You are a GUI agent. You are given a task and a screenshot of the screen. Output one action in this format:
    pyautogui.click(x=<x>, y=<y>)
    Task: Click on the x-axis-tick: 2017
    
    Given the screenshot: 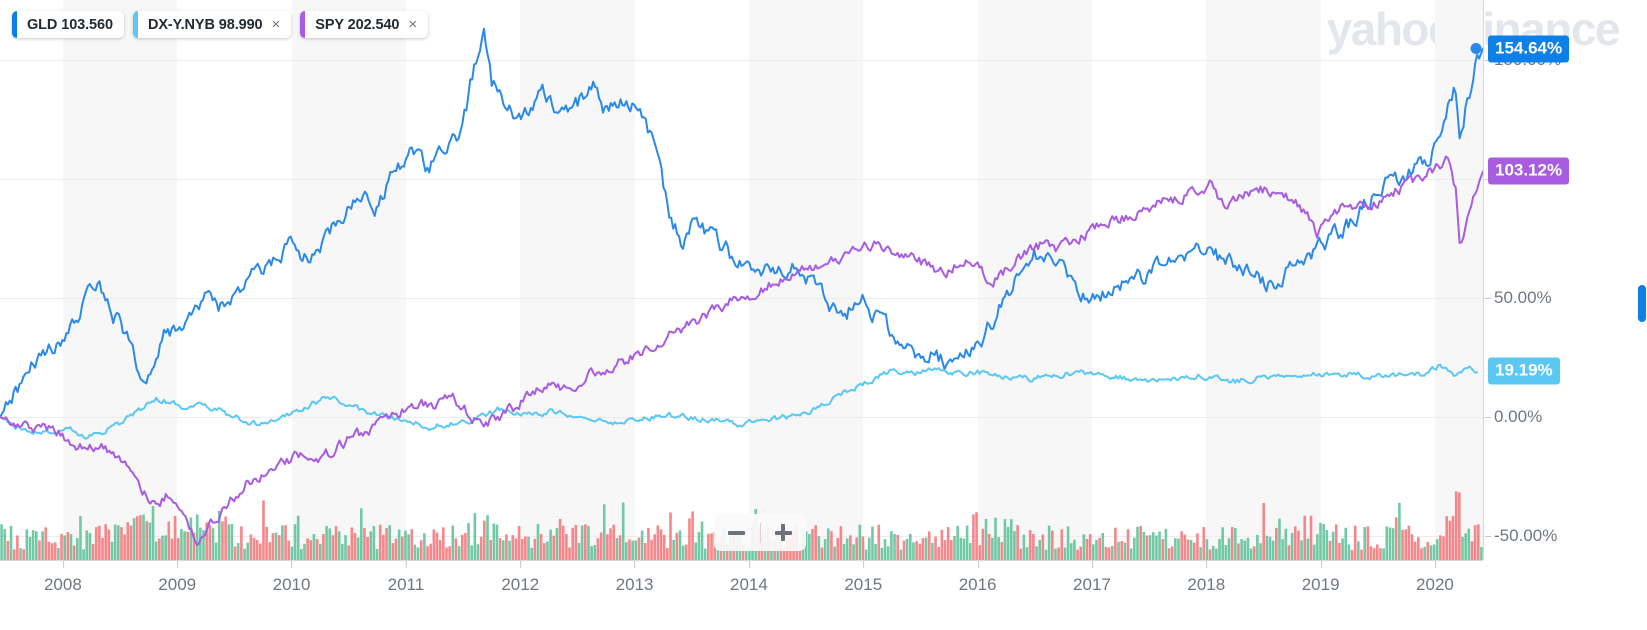 What is the action you would take?
    pyautogui.click(x=1092, y=577)
    